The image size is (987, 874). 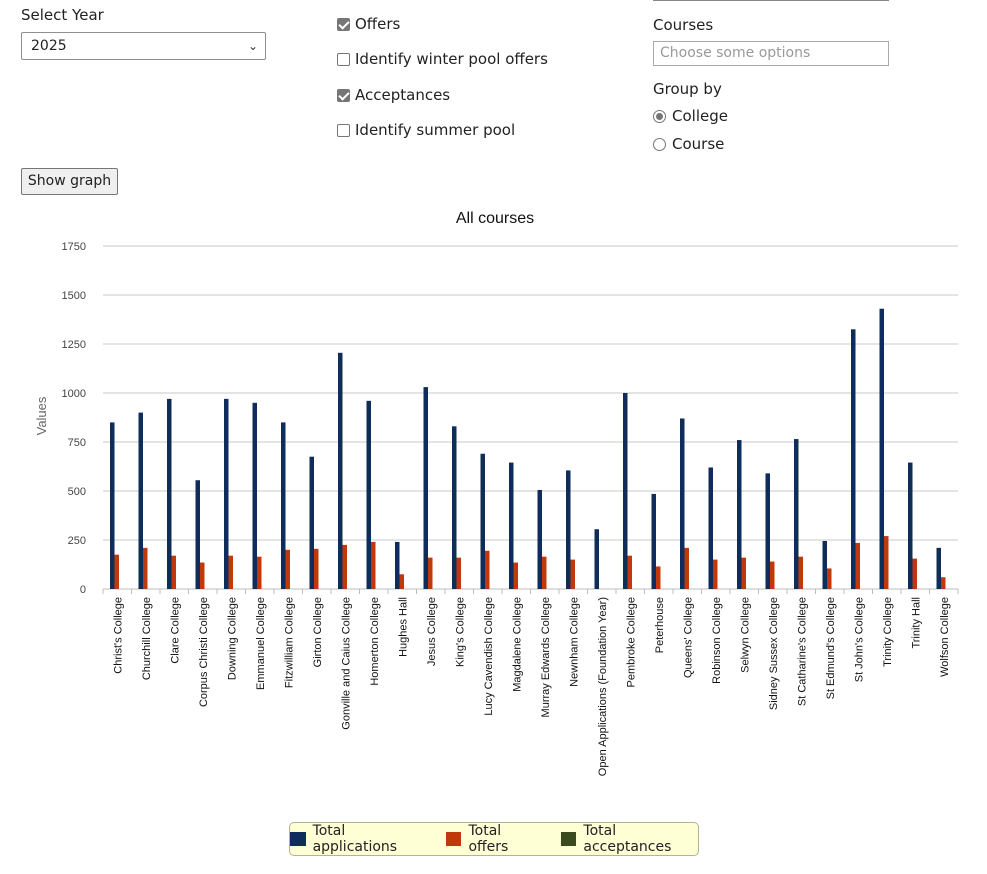 I want to click on x-tick-label: Selwyn College, so click(x=745, y=635).